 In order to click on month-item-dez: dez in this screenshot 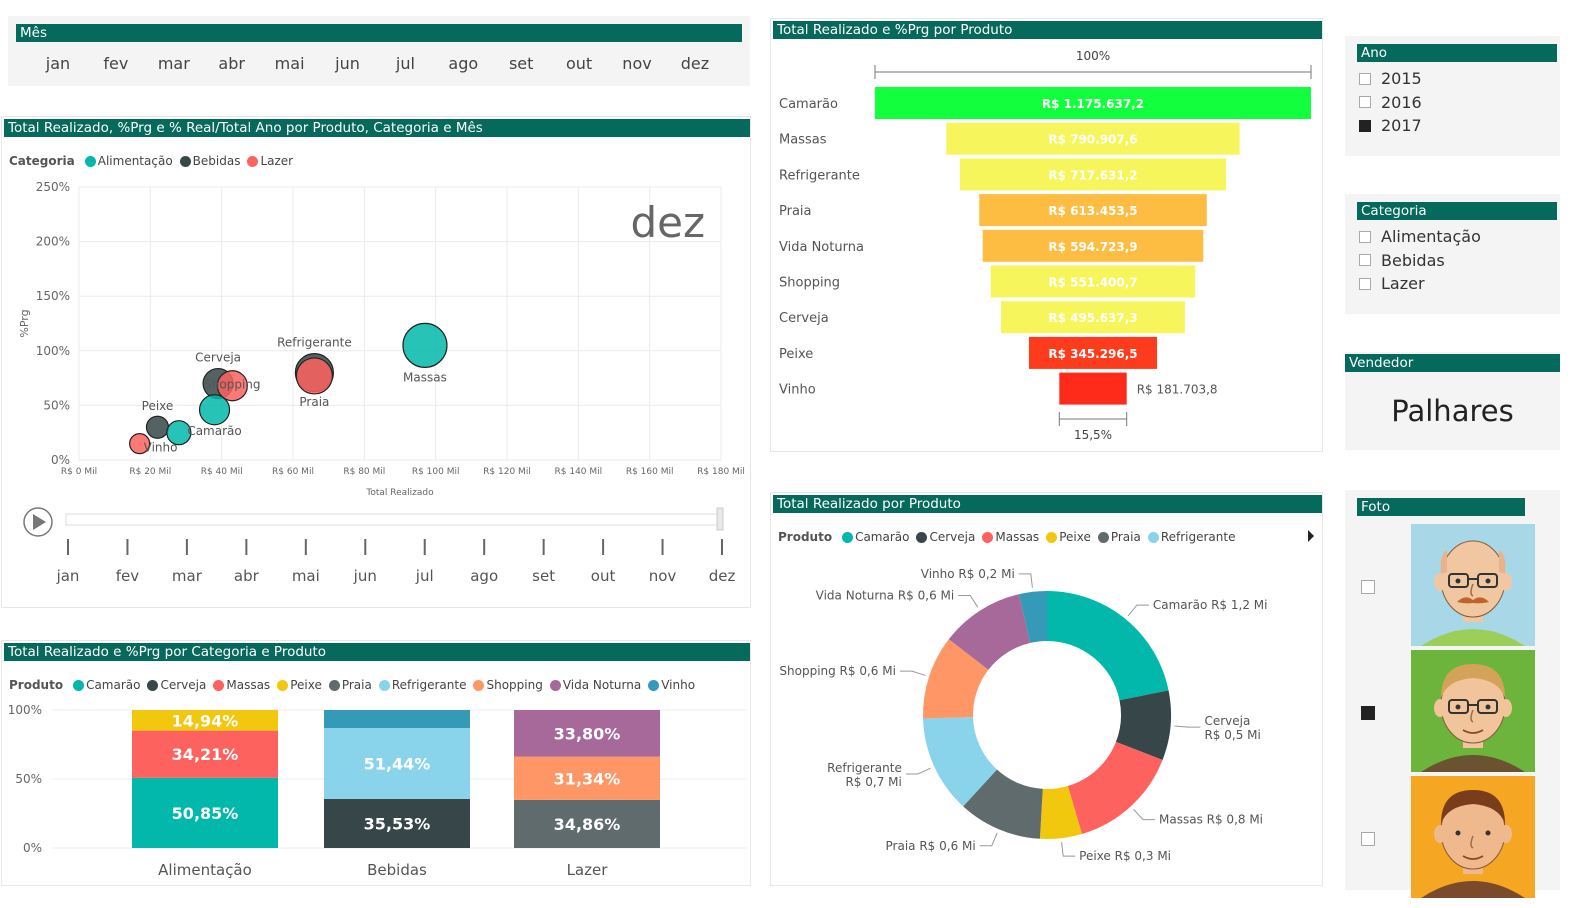, I will do `click(695, 63)`.